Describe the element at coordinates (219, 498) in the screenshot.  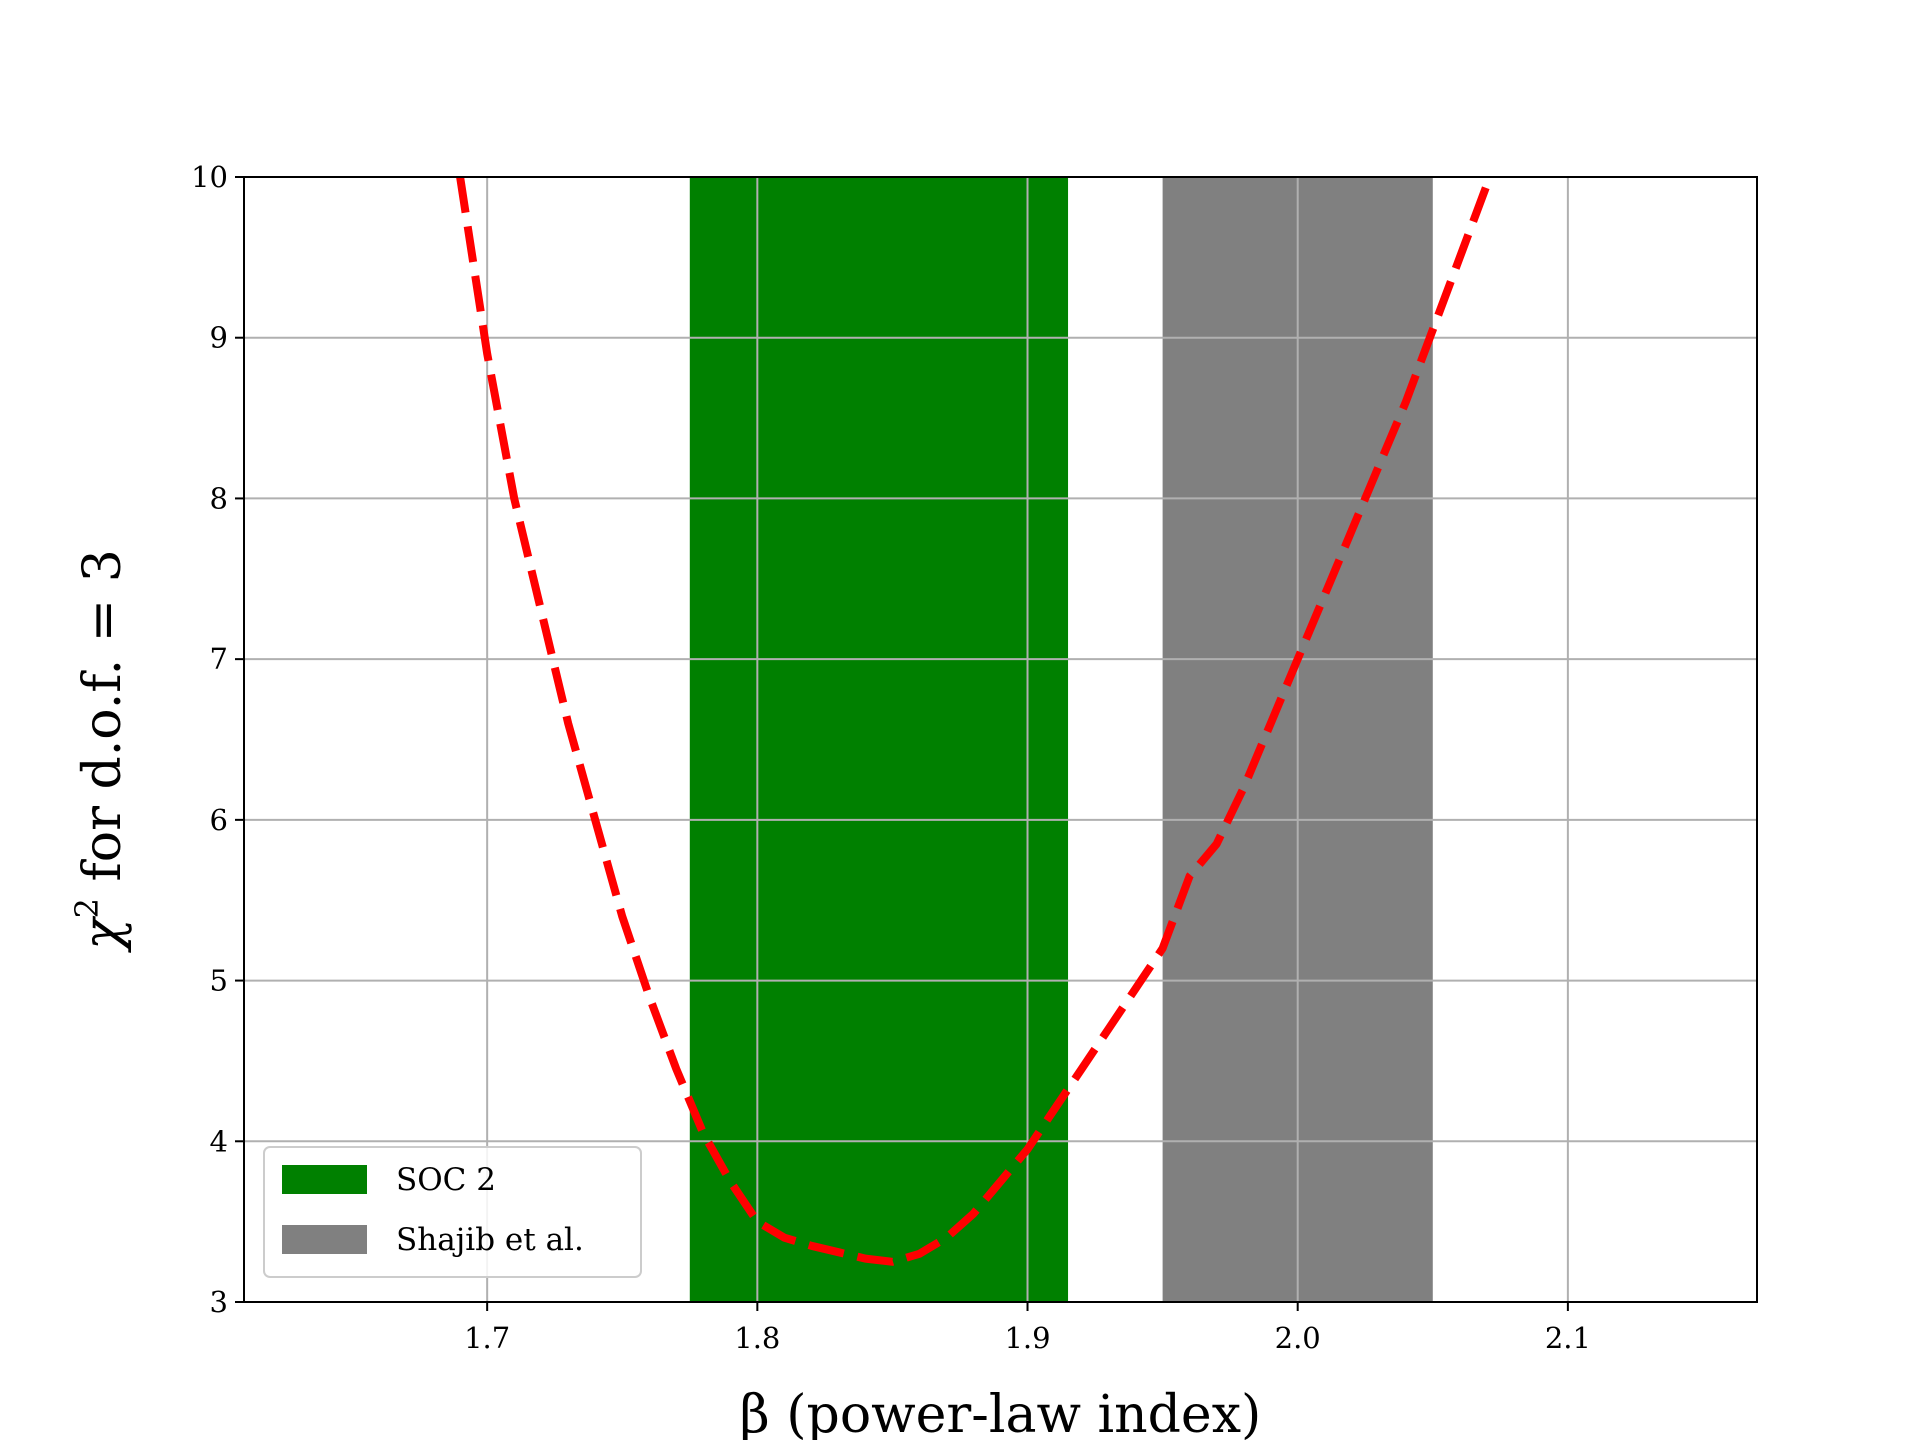
I see `y-tick-label: 8` at that location.